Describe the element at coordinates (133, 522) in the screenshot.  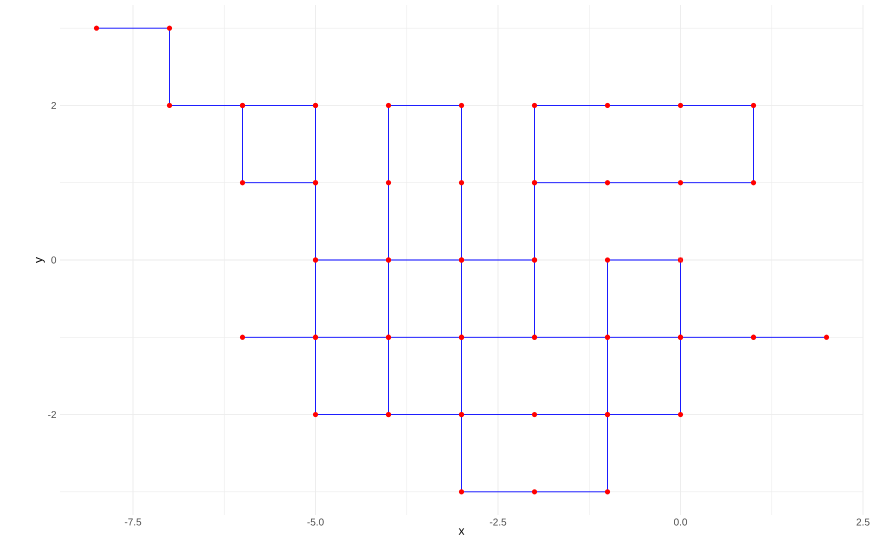
I see `x-tick-label: -7.5` at that location.